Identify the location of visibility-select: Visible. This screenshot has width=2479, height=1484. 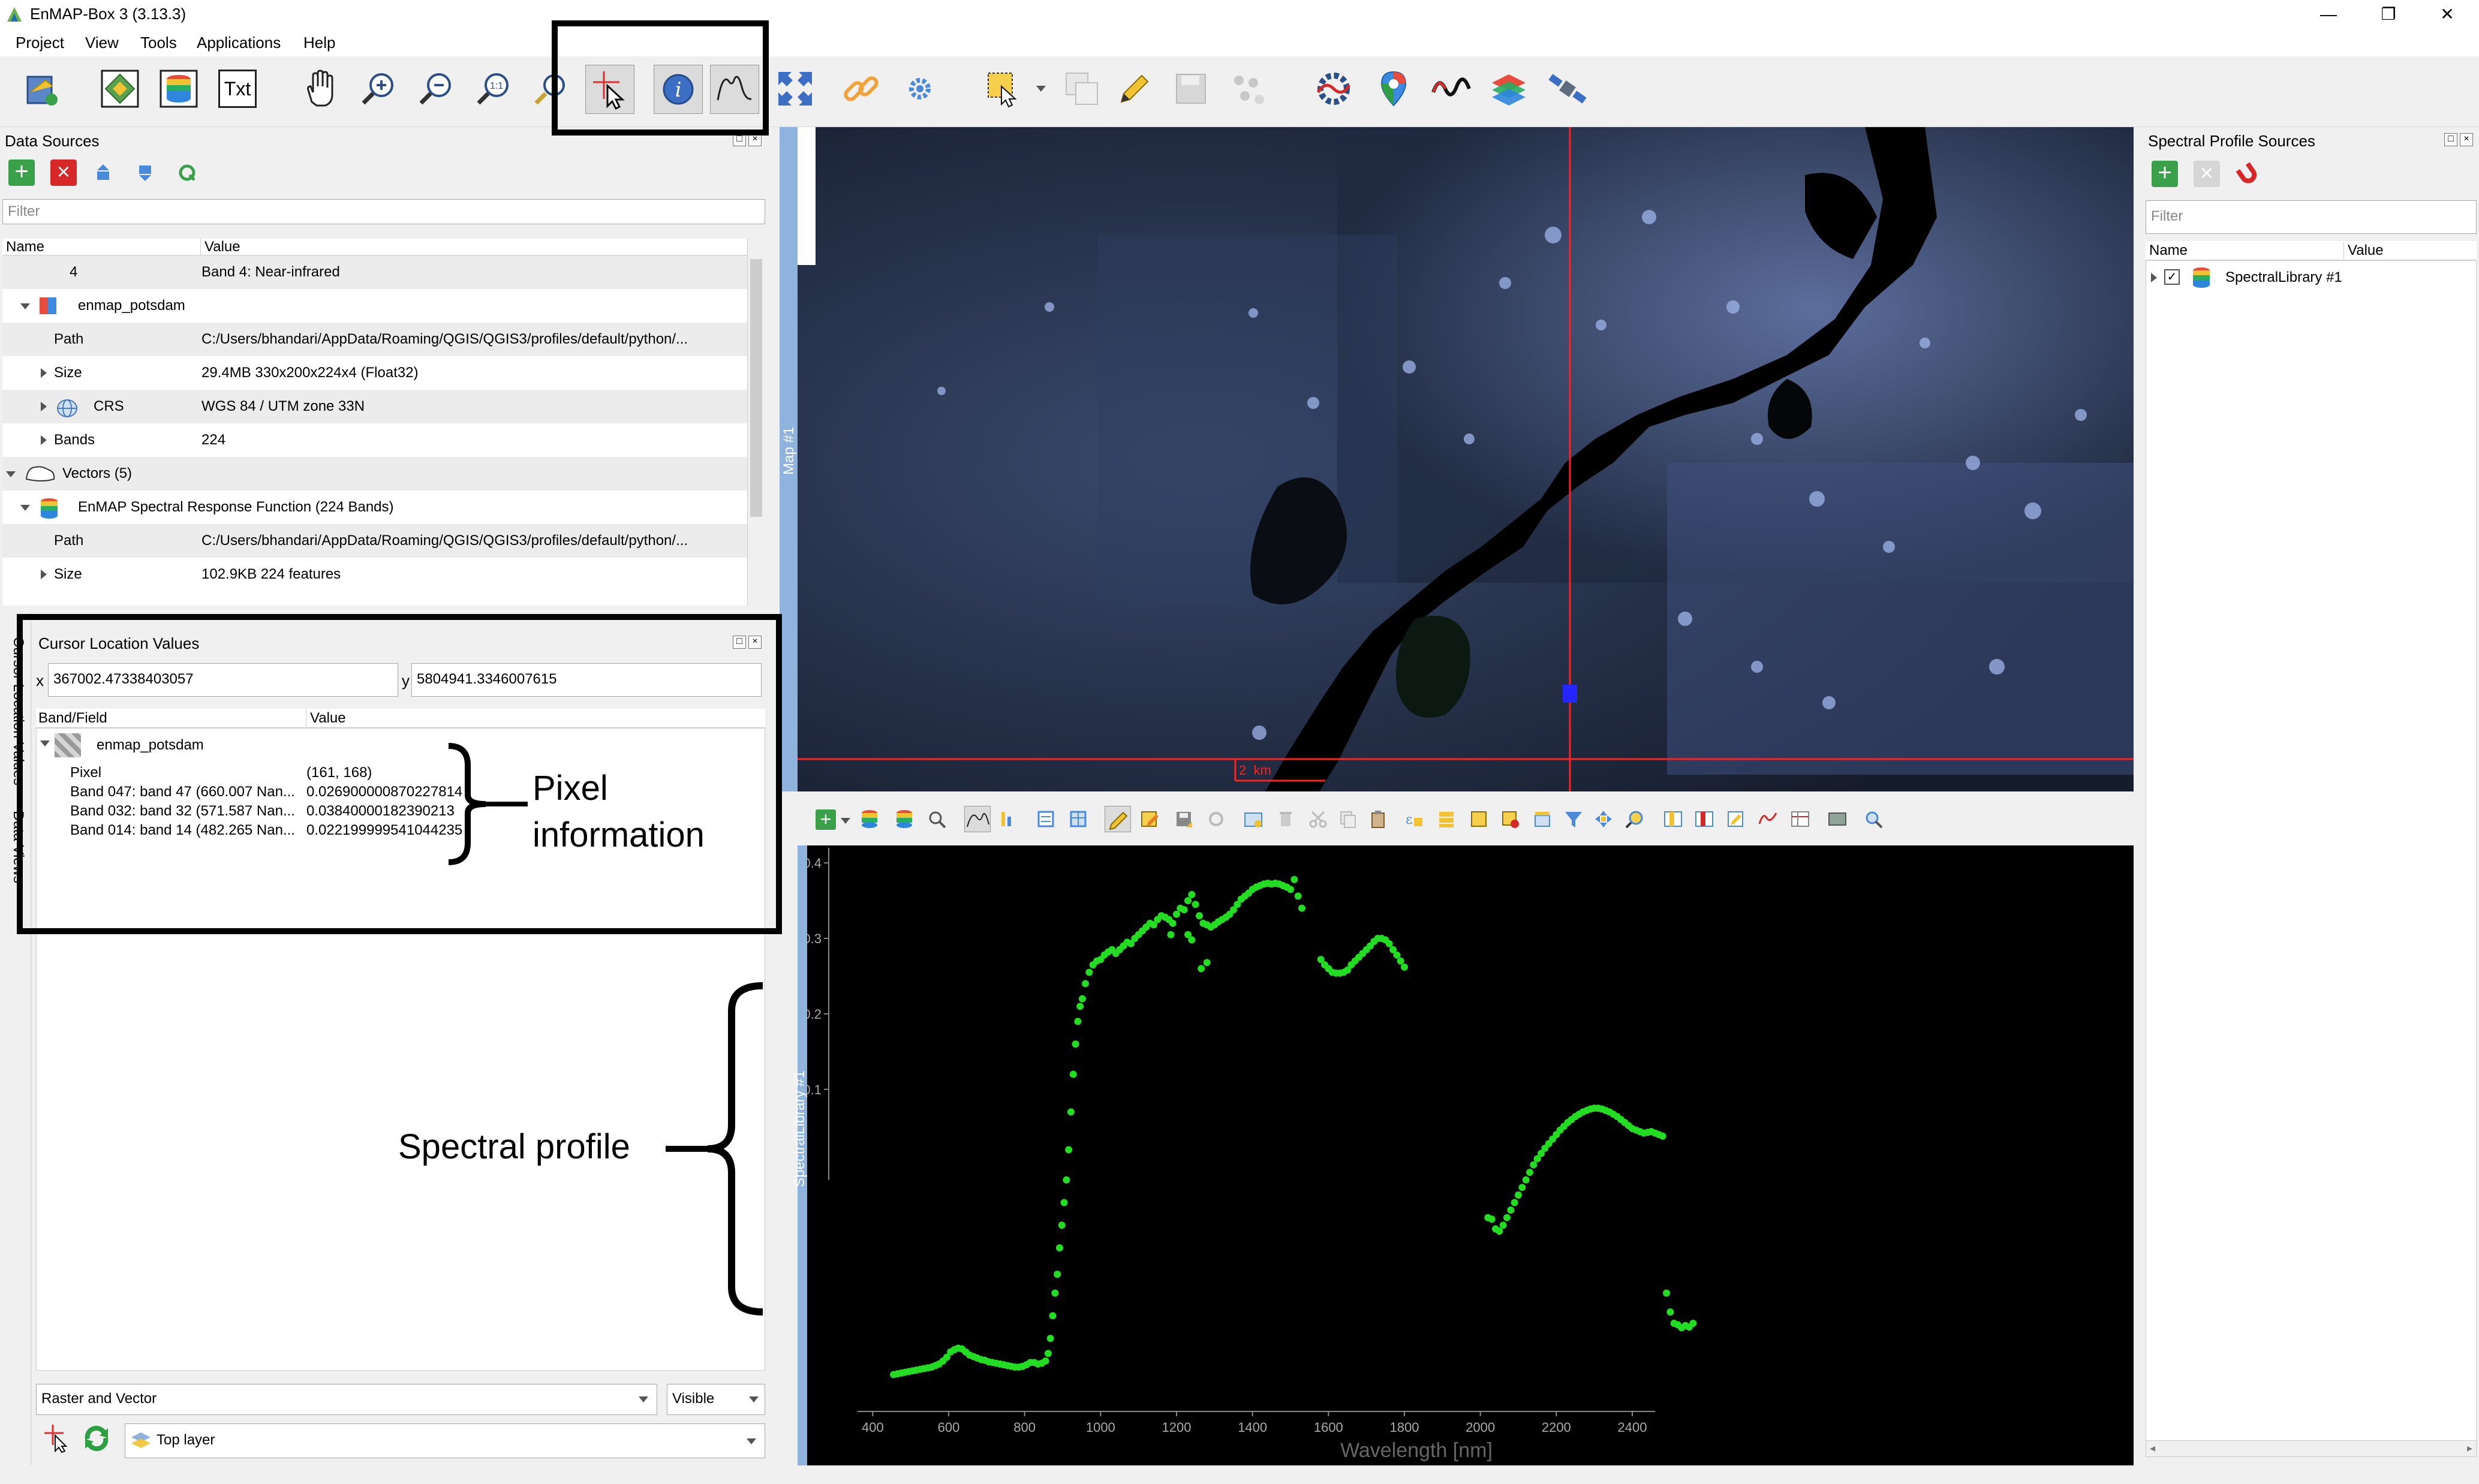
(716, 1399).